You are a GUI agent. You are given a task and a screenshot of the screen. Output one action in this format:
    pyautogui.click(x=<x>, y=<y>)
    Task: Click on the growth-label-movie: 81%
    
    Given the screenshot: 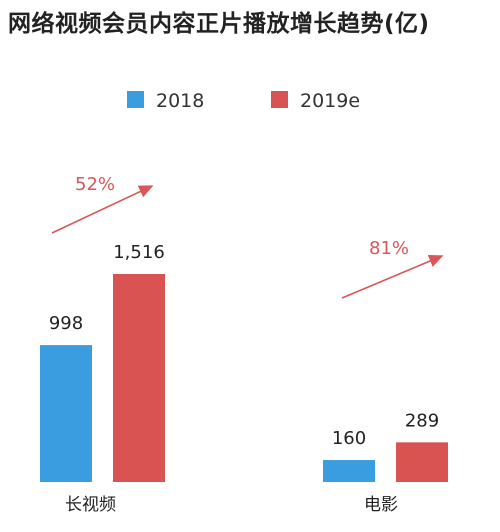 What is the action you would take?
    pyautogui.click(x=389, y=248)
    